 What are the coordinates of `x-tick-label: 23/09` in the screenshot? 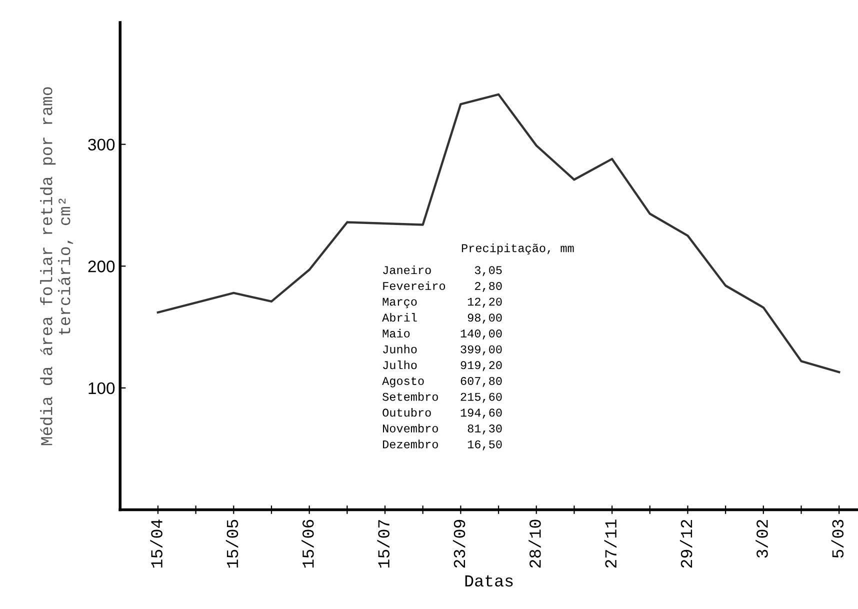 It's located at (459, 544).